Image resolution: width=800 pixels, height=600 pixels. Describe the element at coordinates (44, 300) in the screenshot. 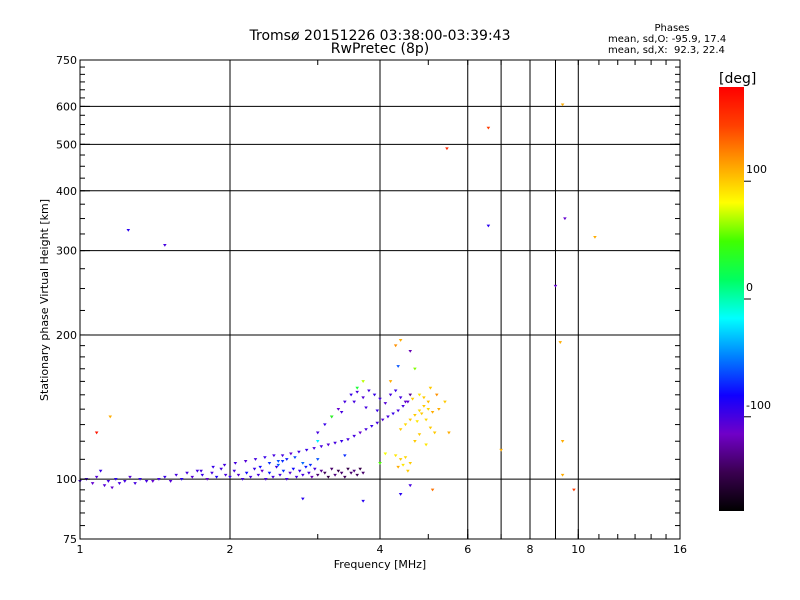

I see `y-axis-label: Stationary phase Virtual Height [km]` at that location.